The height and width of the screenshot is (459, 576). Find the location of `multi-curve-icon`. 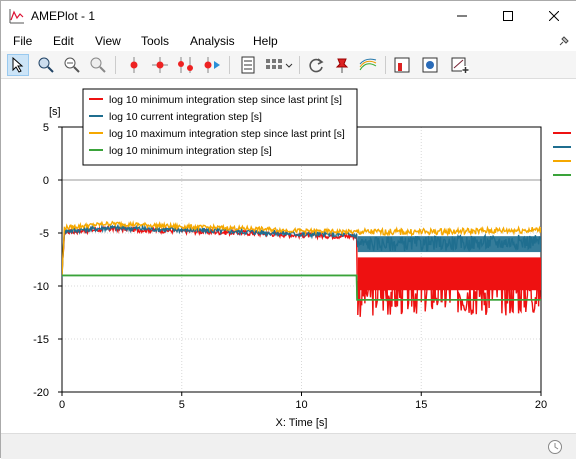

multi-curve-icon is located at coordinates (368, 64).